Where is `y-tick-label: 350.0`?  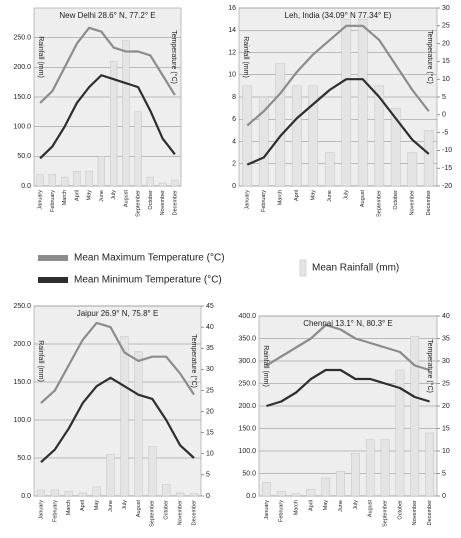 y-tick-label: 350.0 is located at coordinates (247, 338).